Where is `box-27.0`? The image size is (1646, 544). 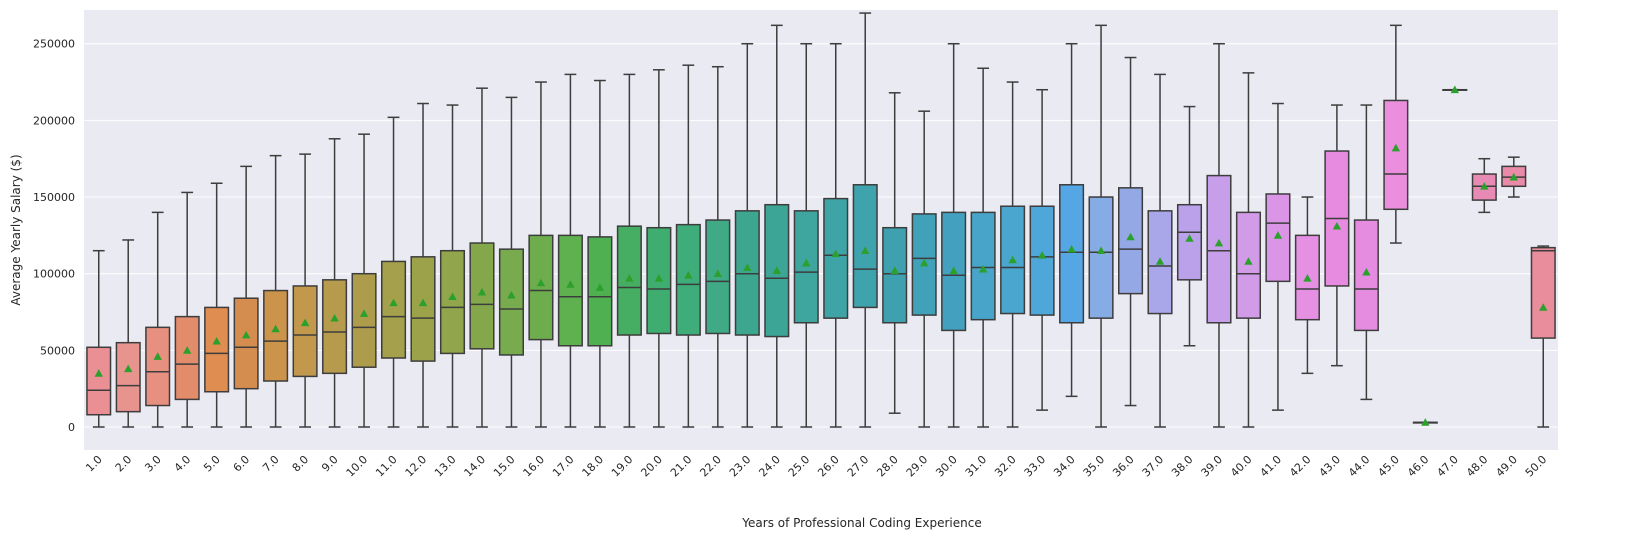
box-27.0 is located at coordinates (865, 220).